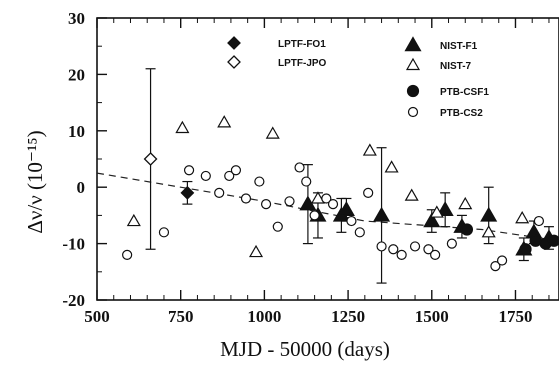  Describe the element at coordinates (413, 44) in the screenshot. I see `legend-marker-nist-f1` at that location.